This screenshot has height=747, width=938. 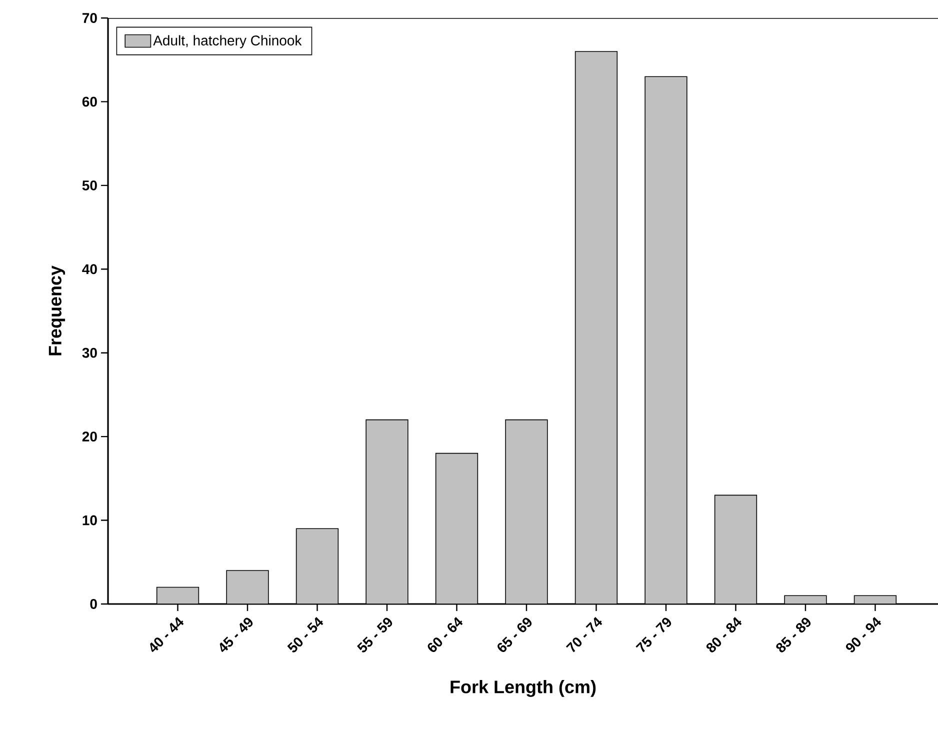 I want to click on y-axis-title: Frequency, so click(x=57, y=311).